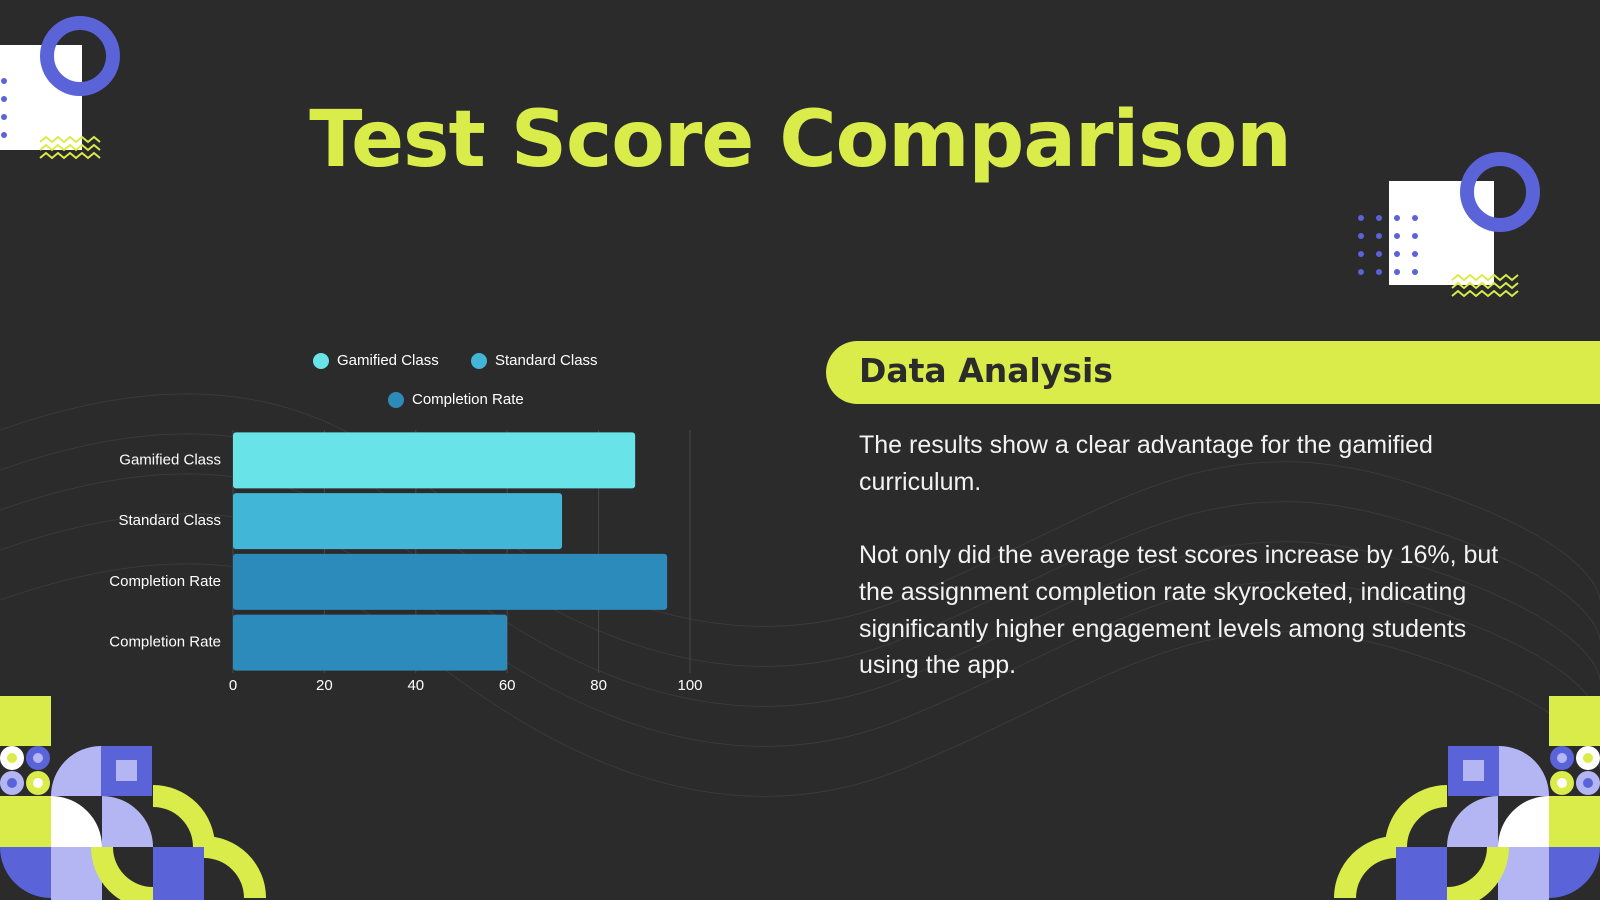 This screenshot has width=1600, height=900. Describe the element at coordinates (233, 685) in the screenshot. I see `x-tick-label: 0` at that location.